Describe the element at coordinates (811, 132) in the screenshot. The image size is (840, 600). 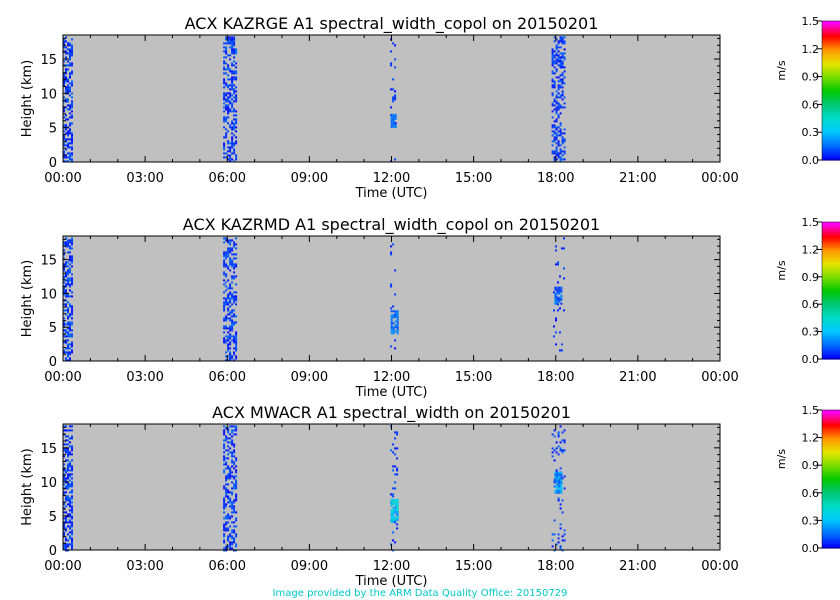
I see `colorbar-tick-label: 0.3` at that location.